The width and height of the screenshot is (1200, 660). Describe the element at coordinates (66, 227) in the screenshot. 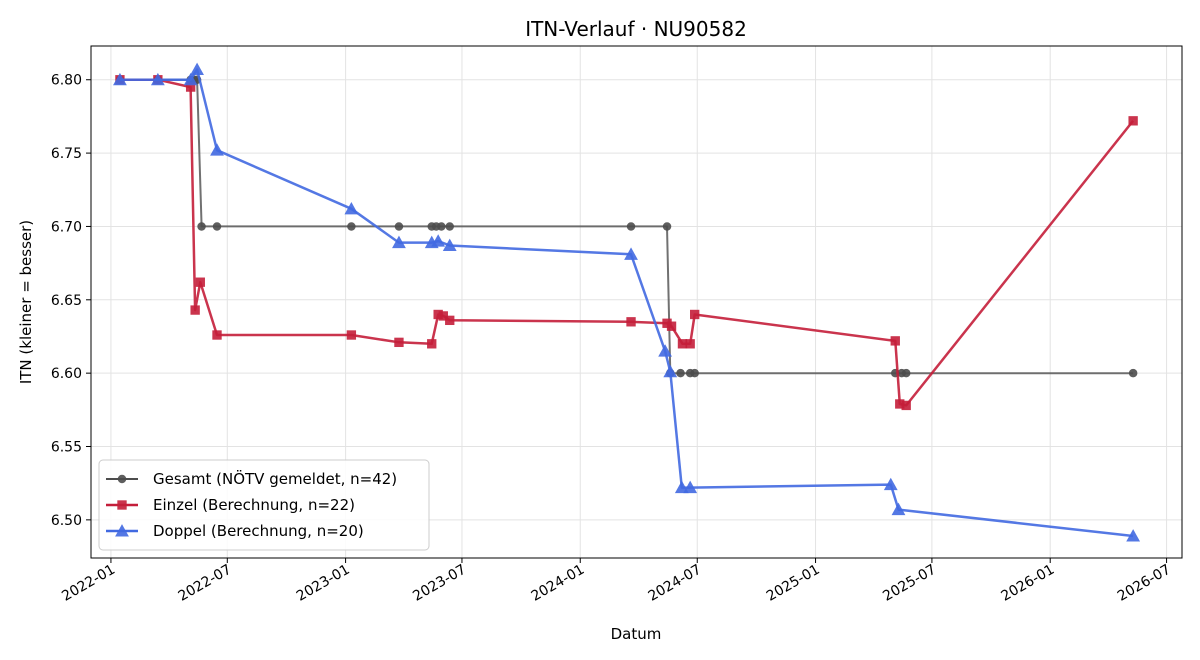

I see `y-tick-label: 6.70` at that location.